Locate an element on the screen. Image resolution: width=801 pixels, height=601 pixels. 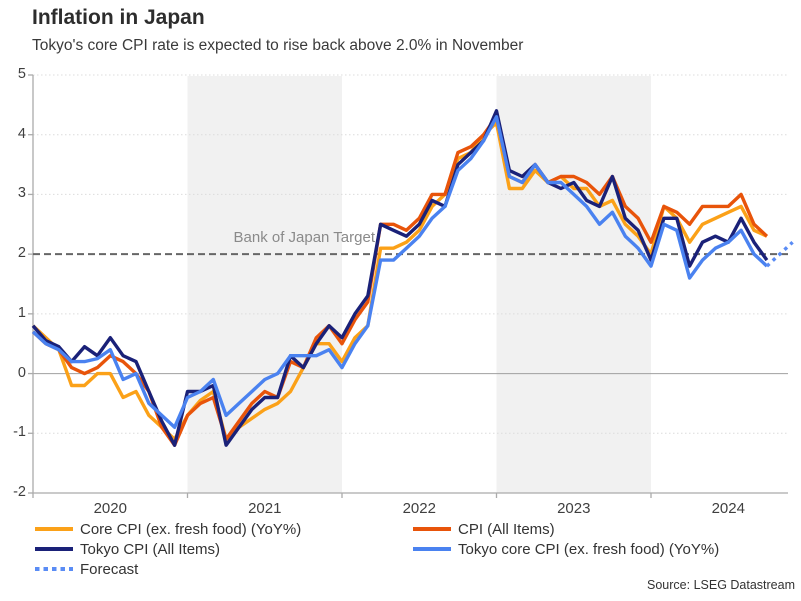
legend-swatch-cpi-all is located at coordinates (432, 529).